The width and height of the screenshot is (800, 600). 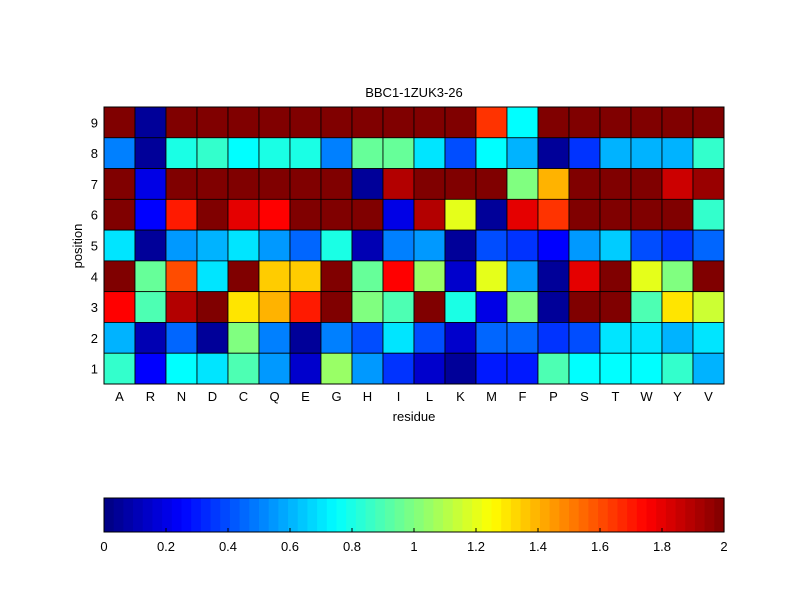 What do you see at coordinates (336, 368) in the screenshot?
I see `heatmap-cell-1-G` at bounding box center [336, 368].